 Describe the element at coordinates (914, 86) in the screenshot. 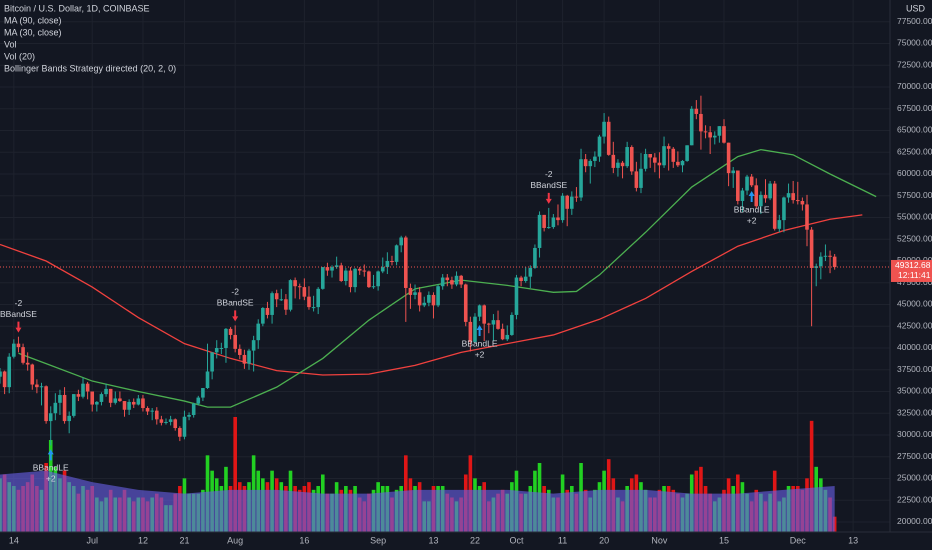

I see `y-tick-label: 70000.00` at that location.